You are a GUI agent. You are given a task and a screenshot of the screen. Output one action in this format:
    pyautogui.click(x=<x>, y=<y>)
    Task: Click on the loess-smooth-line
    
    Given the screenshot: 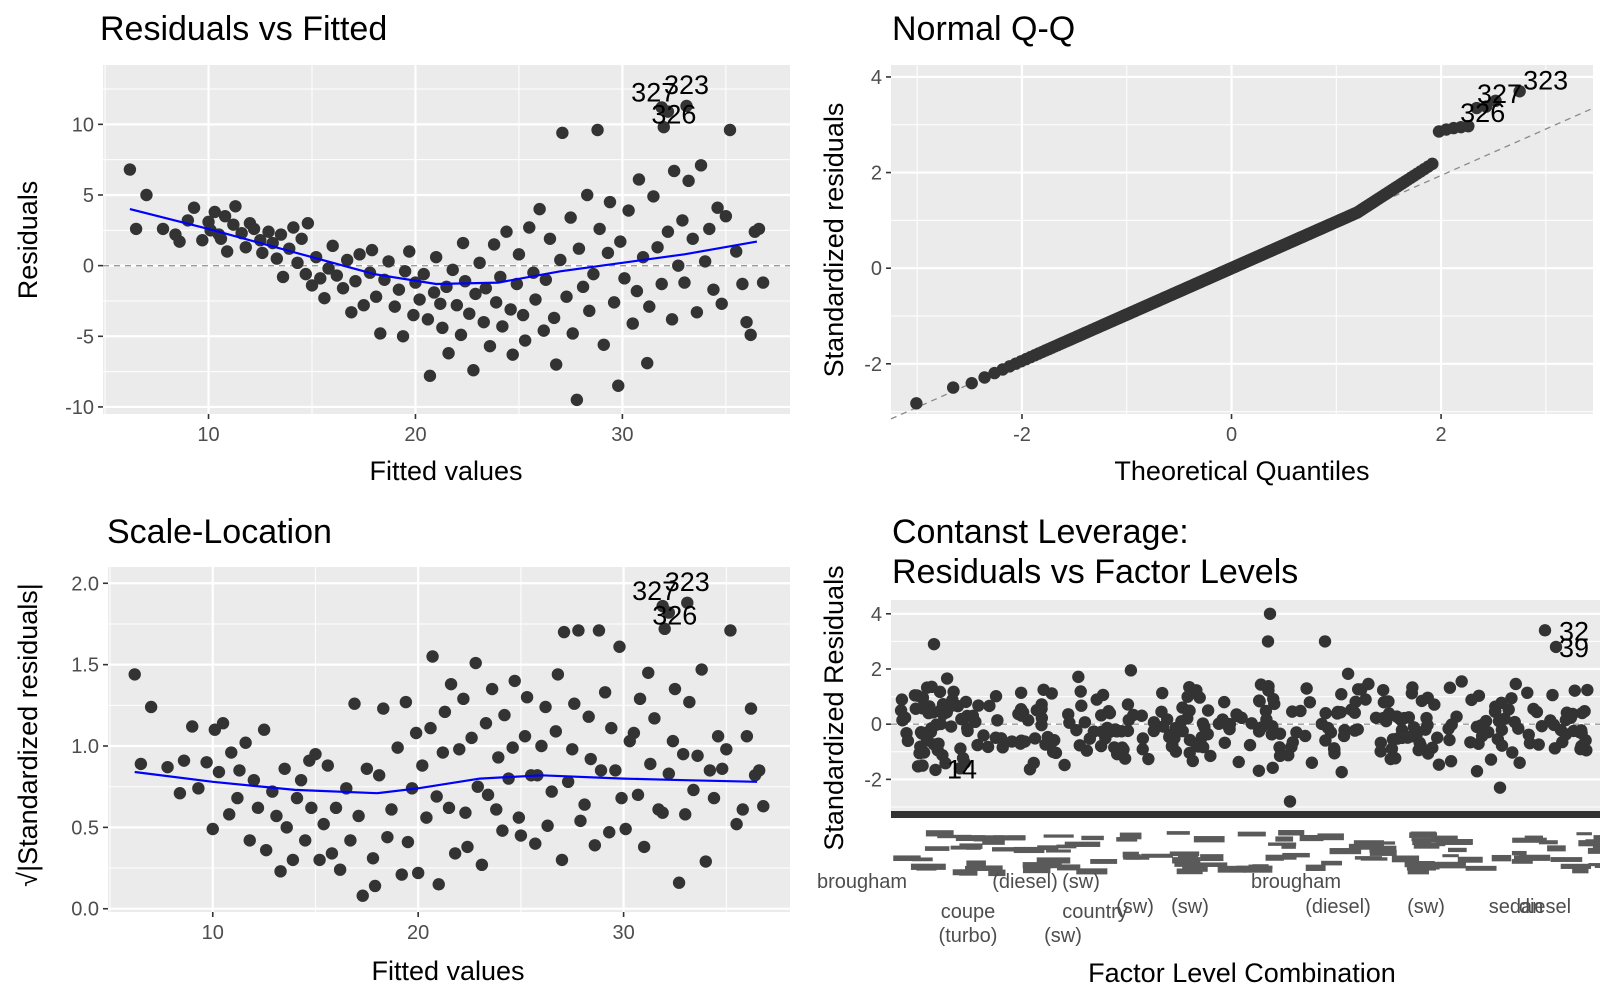 What is the action you would take?
    pyautogui.click(x=443, y=247)
    